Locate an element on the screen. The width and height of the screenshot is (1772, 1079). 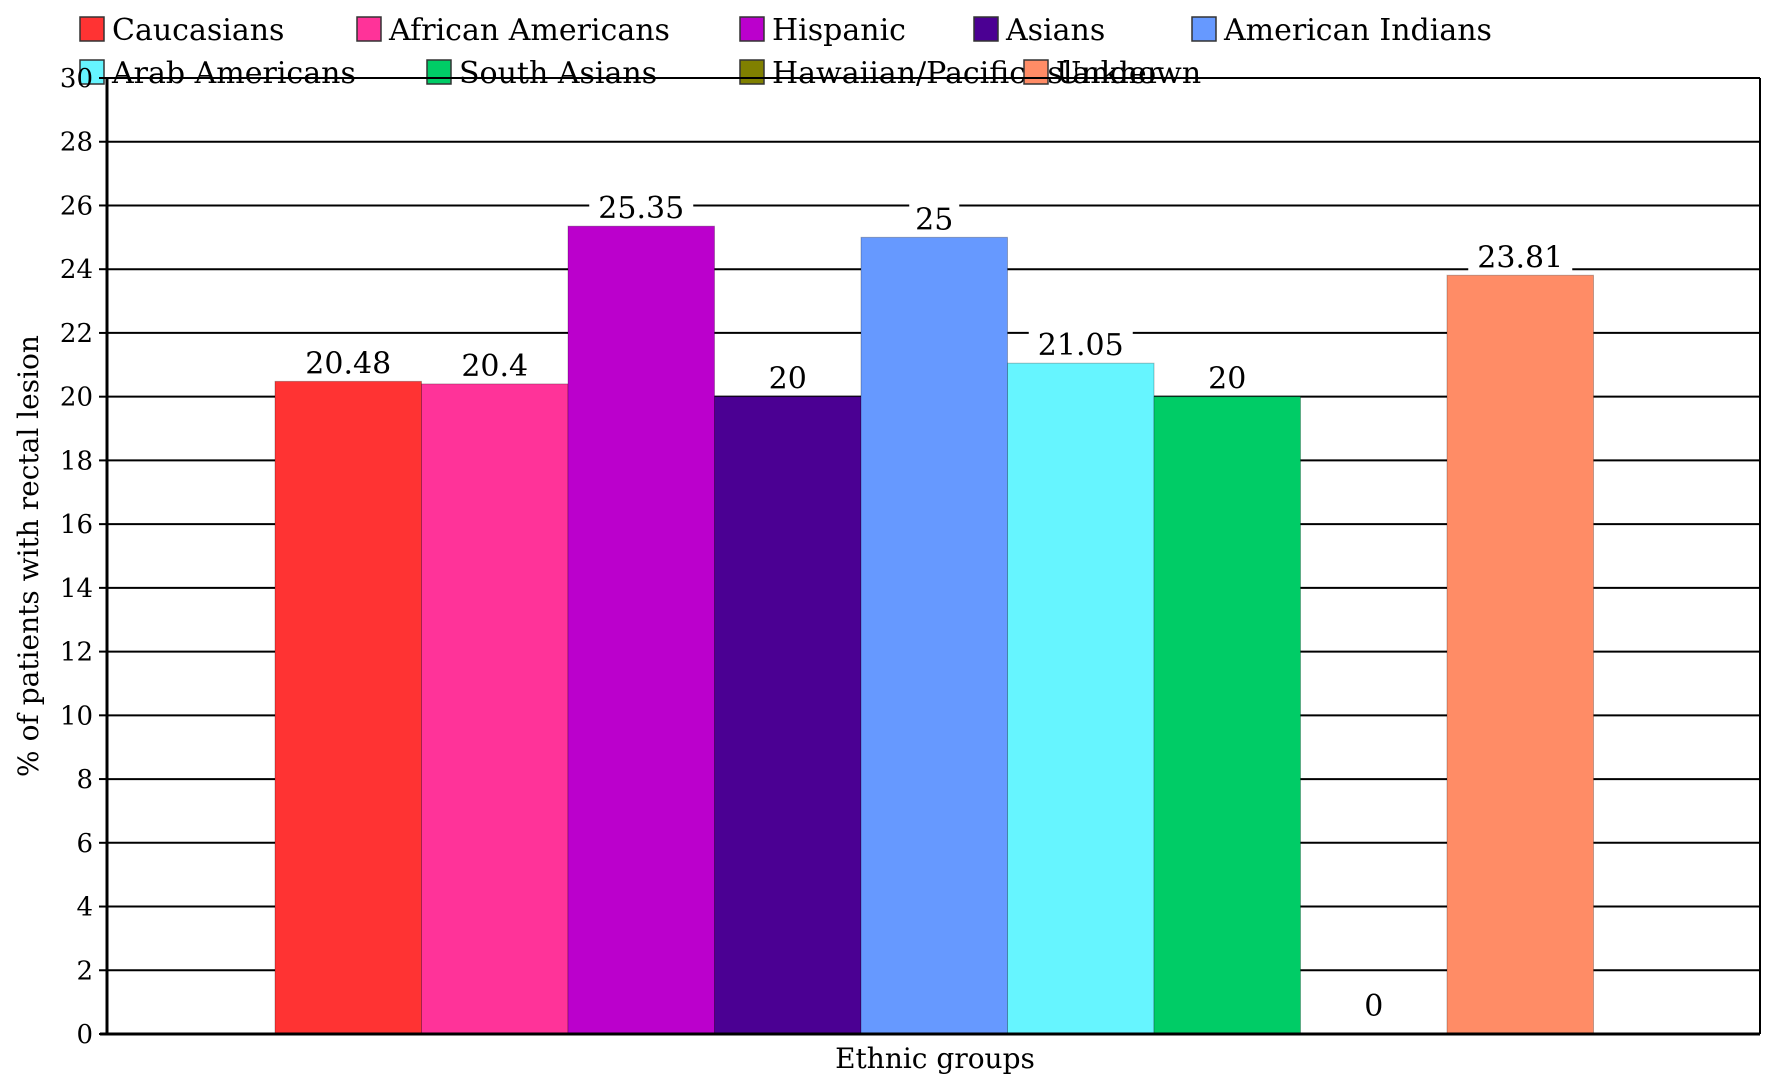
y-tick-label: 20 is located at coordinates (76, 398).